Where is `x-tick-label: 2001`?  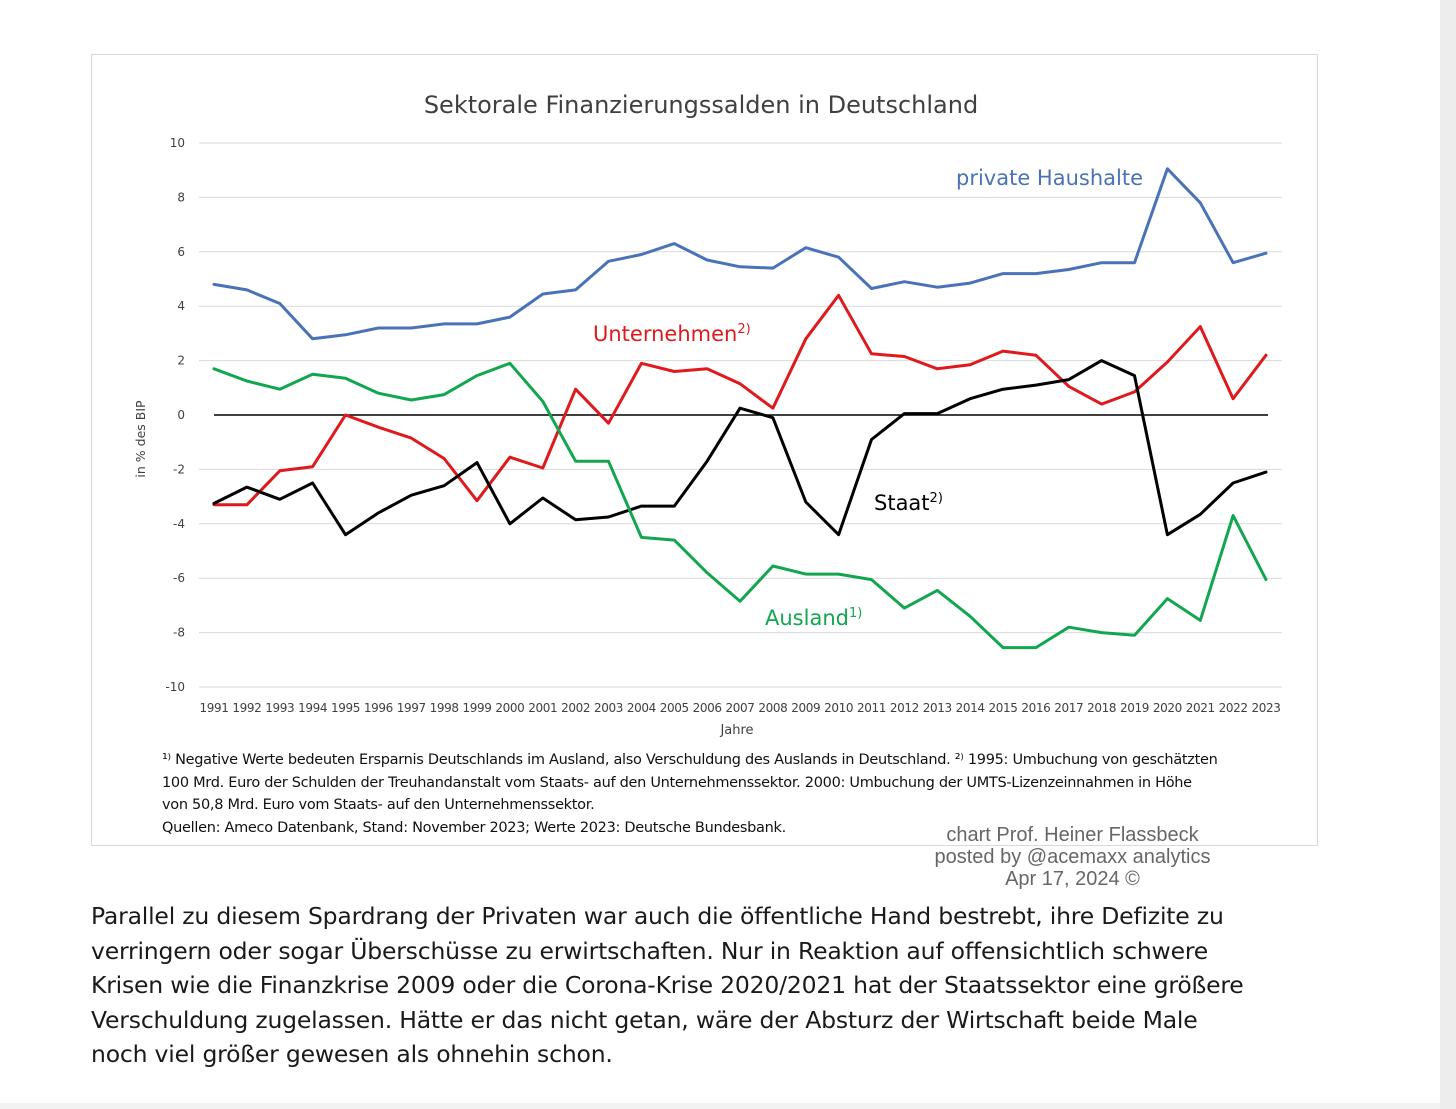
x-tick-label: 2001 is located at coordinates (542, 708).